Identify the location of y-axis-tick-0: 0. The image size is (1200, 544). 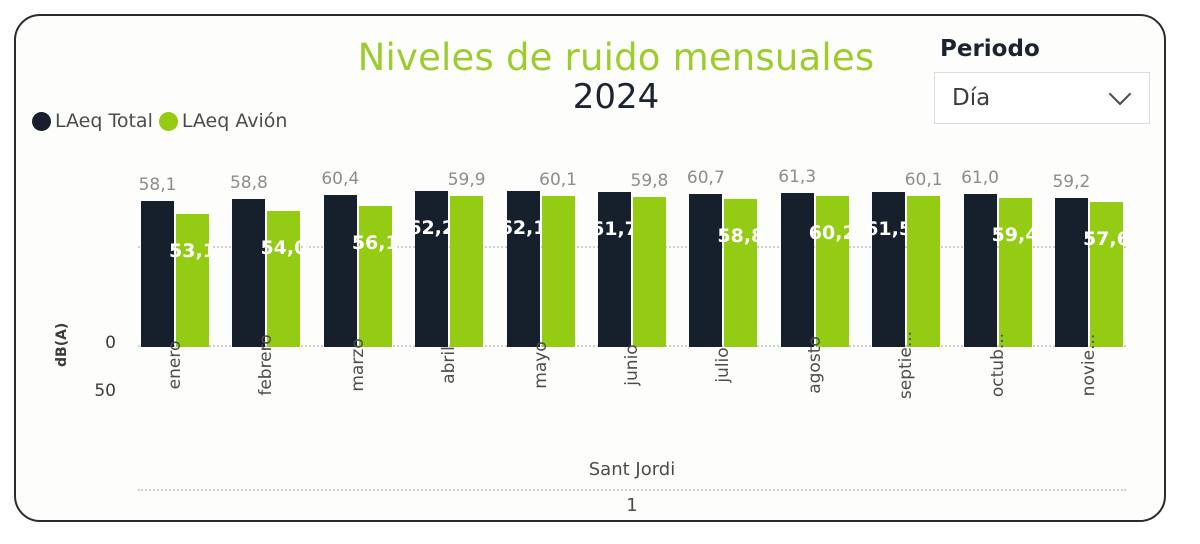
(110, 343).